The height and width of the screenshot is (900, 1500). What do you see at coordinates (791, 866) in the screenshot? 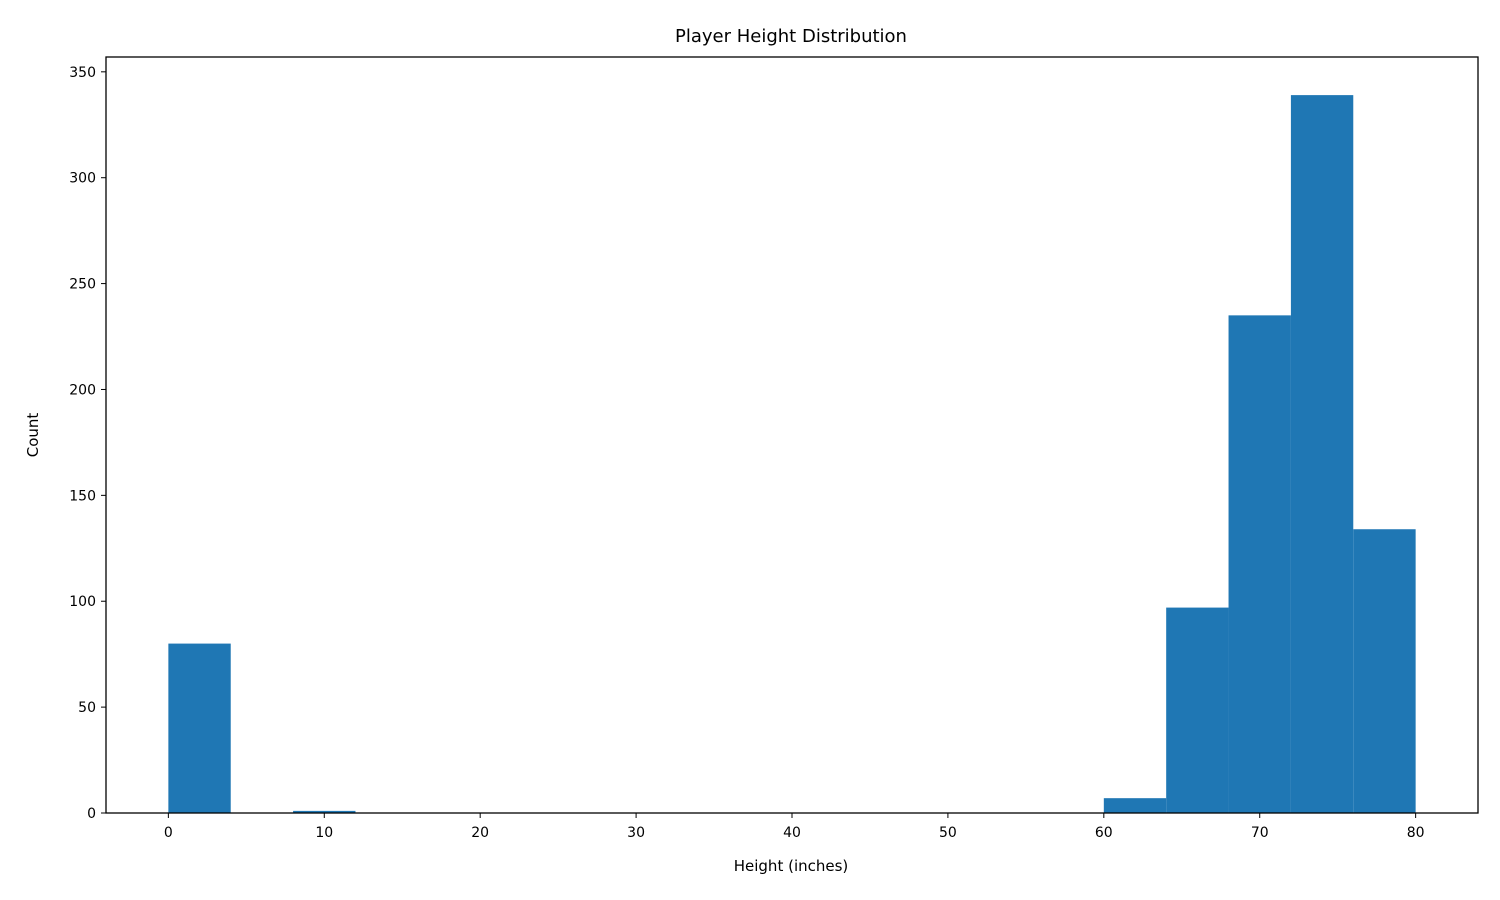
I see `x-axis-label: Height (inches)` at bounding box center [791, 866].